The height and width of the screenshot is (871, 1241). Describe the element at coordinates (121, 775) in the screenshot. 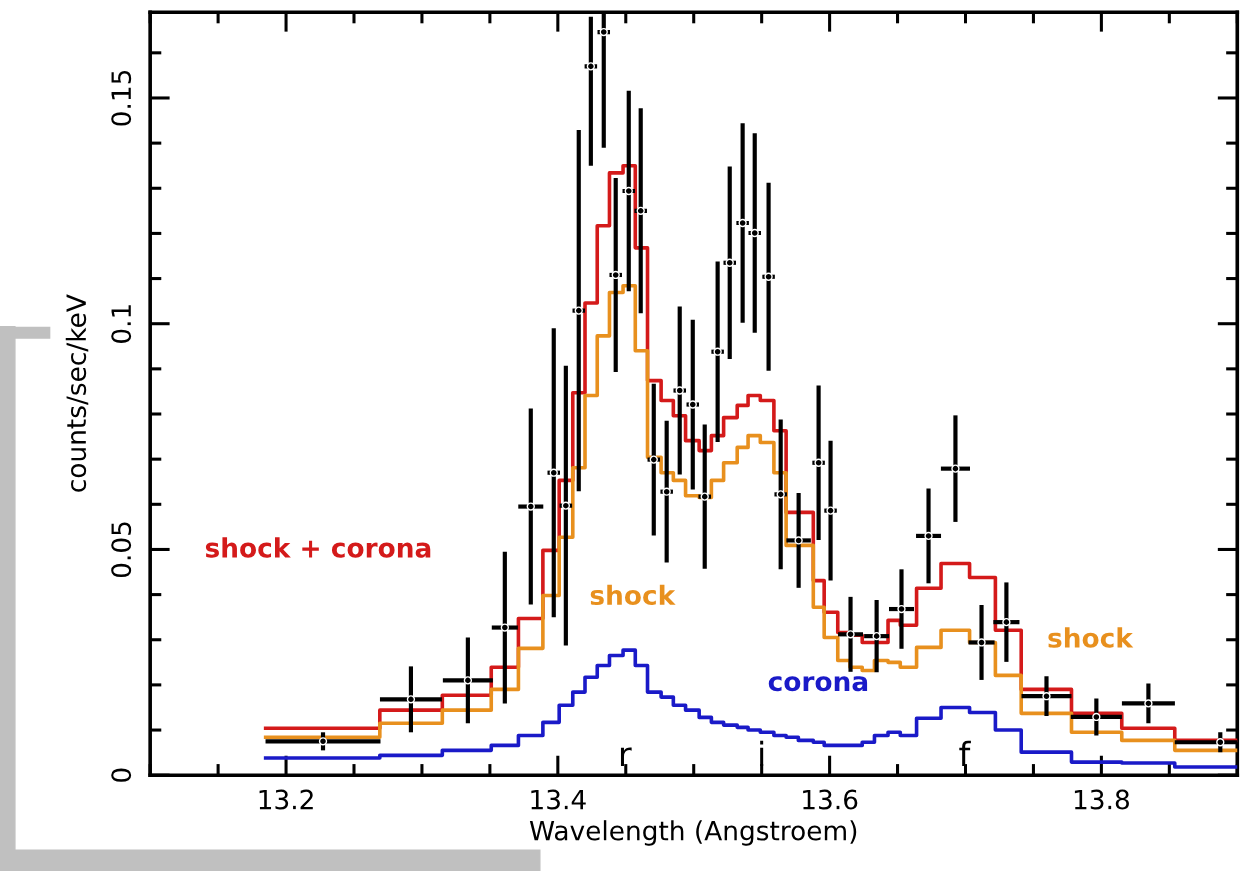

I see `y-tick-label: 0` at that location.